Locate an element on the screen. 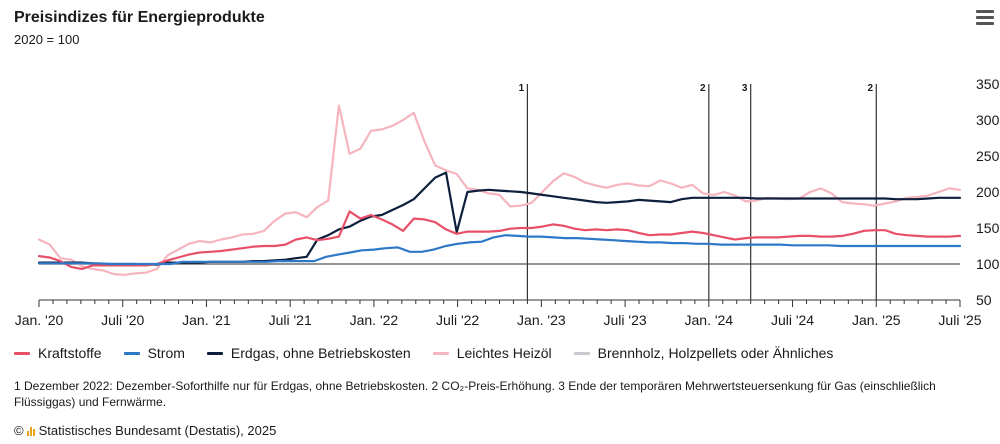  legend-item: Leichtes Heizöl is located at coordinates (492, 353).